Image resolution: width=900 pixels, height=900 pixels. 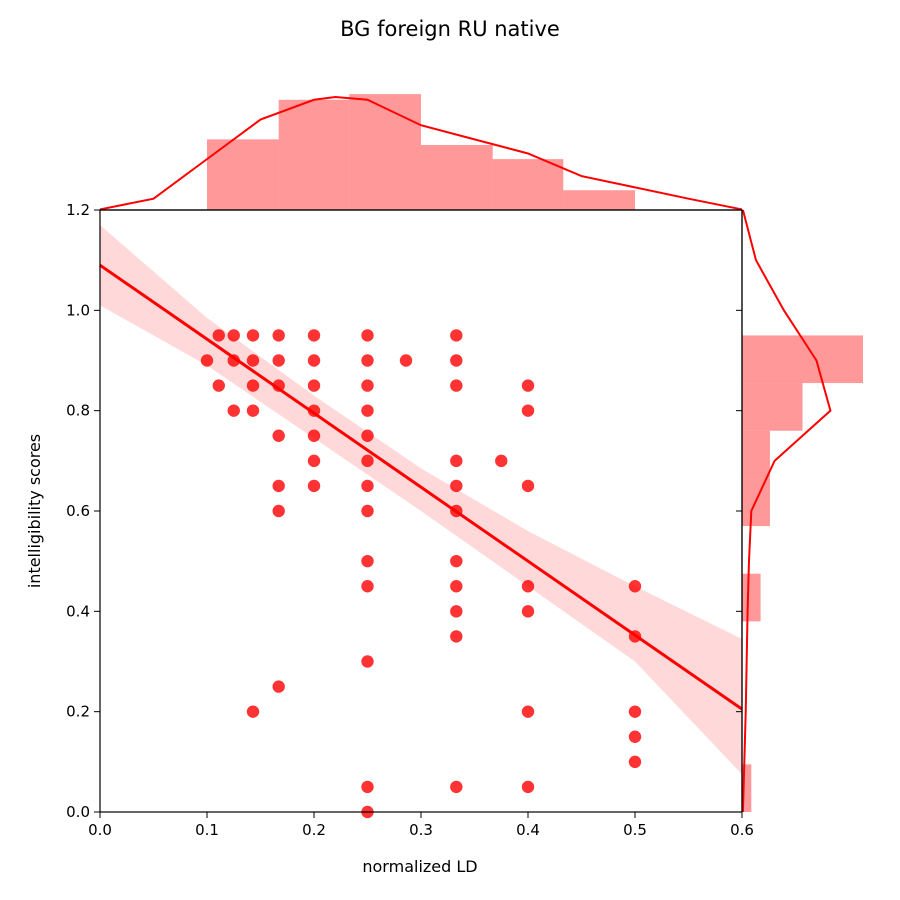 What do you see at coordinates (78, 712) in the screenshot?
I see `y-tick-label-1: 0.2` at bounding box center [78, 712].